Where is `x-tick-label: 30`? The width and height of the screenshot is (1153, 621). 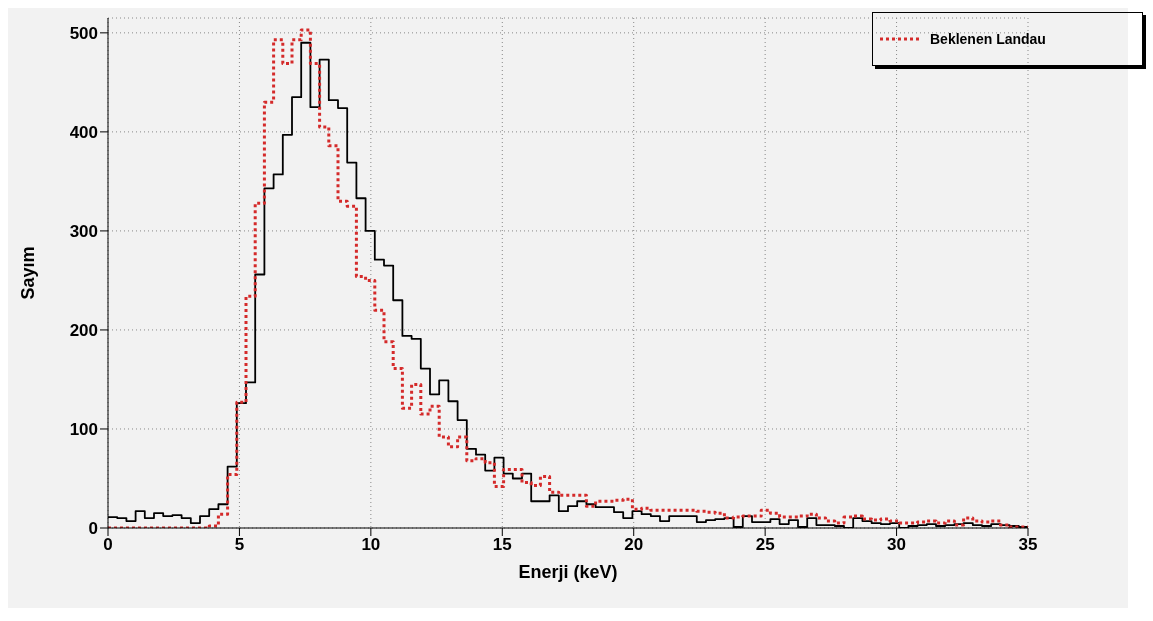 x-tick-label: 30 is located at coordinates (897, 545).